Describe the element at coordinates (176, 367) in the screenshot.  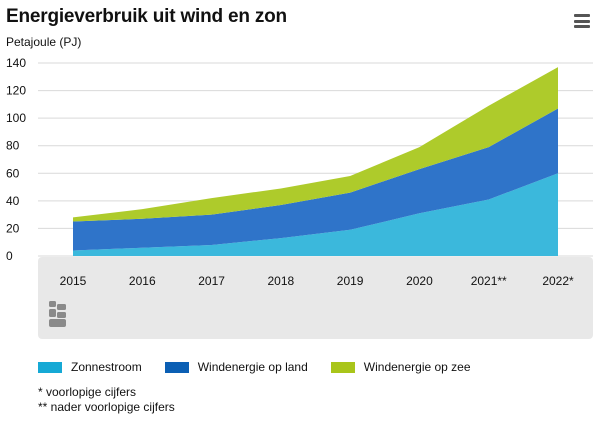
I see `legend-swatch-windenergie-op-land` at that location.